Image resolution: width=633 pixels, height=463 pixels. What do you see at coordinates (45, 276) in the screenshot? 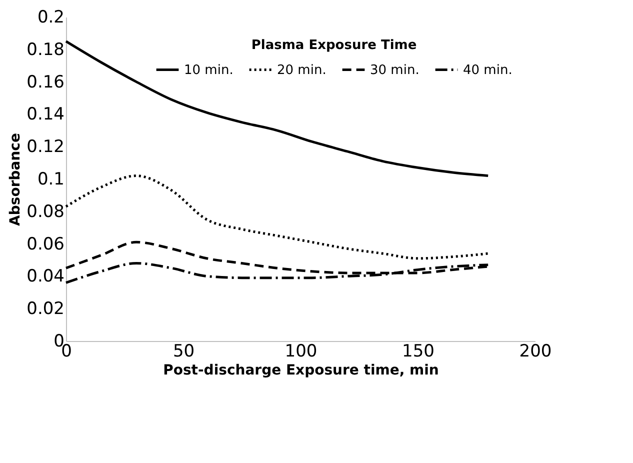
I see `y-tick-label: 0.04` at bounding box center [45, 276].